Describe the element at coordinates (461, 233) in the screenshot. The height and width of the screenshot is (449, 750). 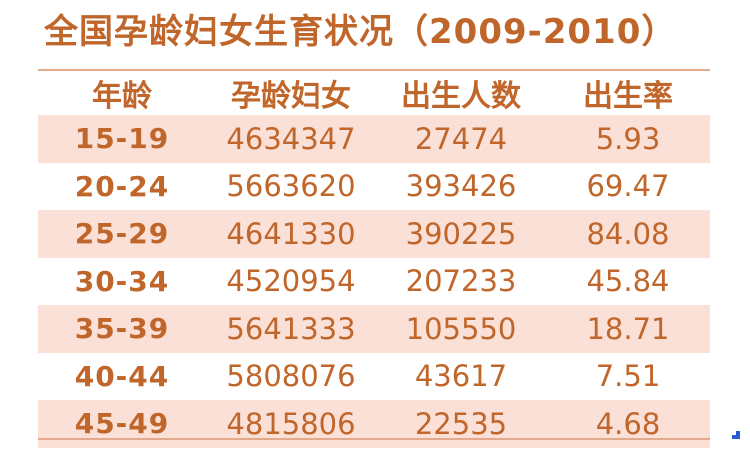
I see `births-cell: 390225` at that location.